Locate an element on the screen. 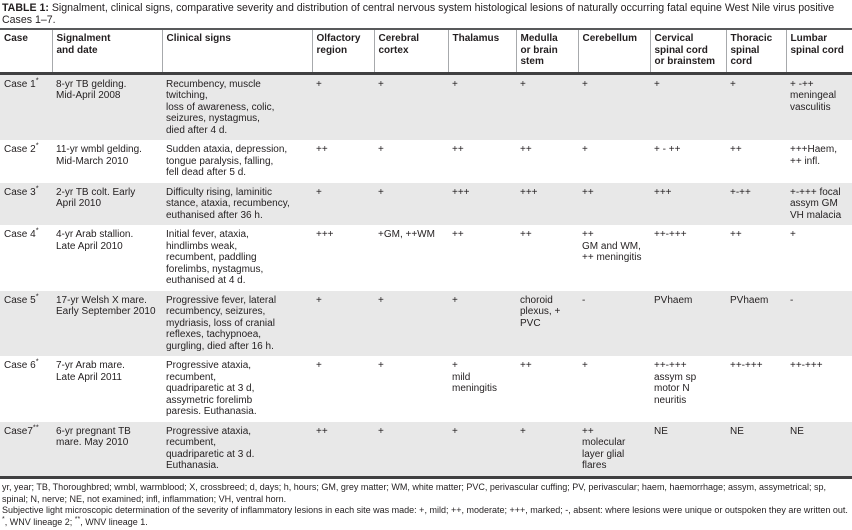 The image size is (852, 530). cerebellum-cell: ++ molecular layer glial flares is located at coordinates (614, 450).